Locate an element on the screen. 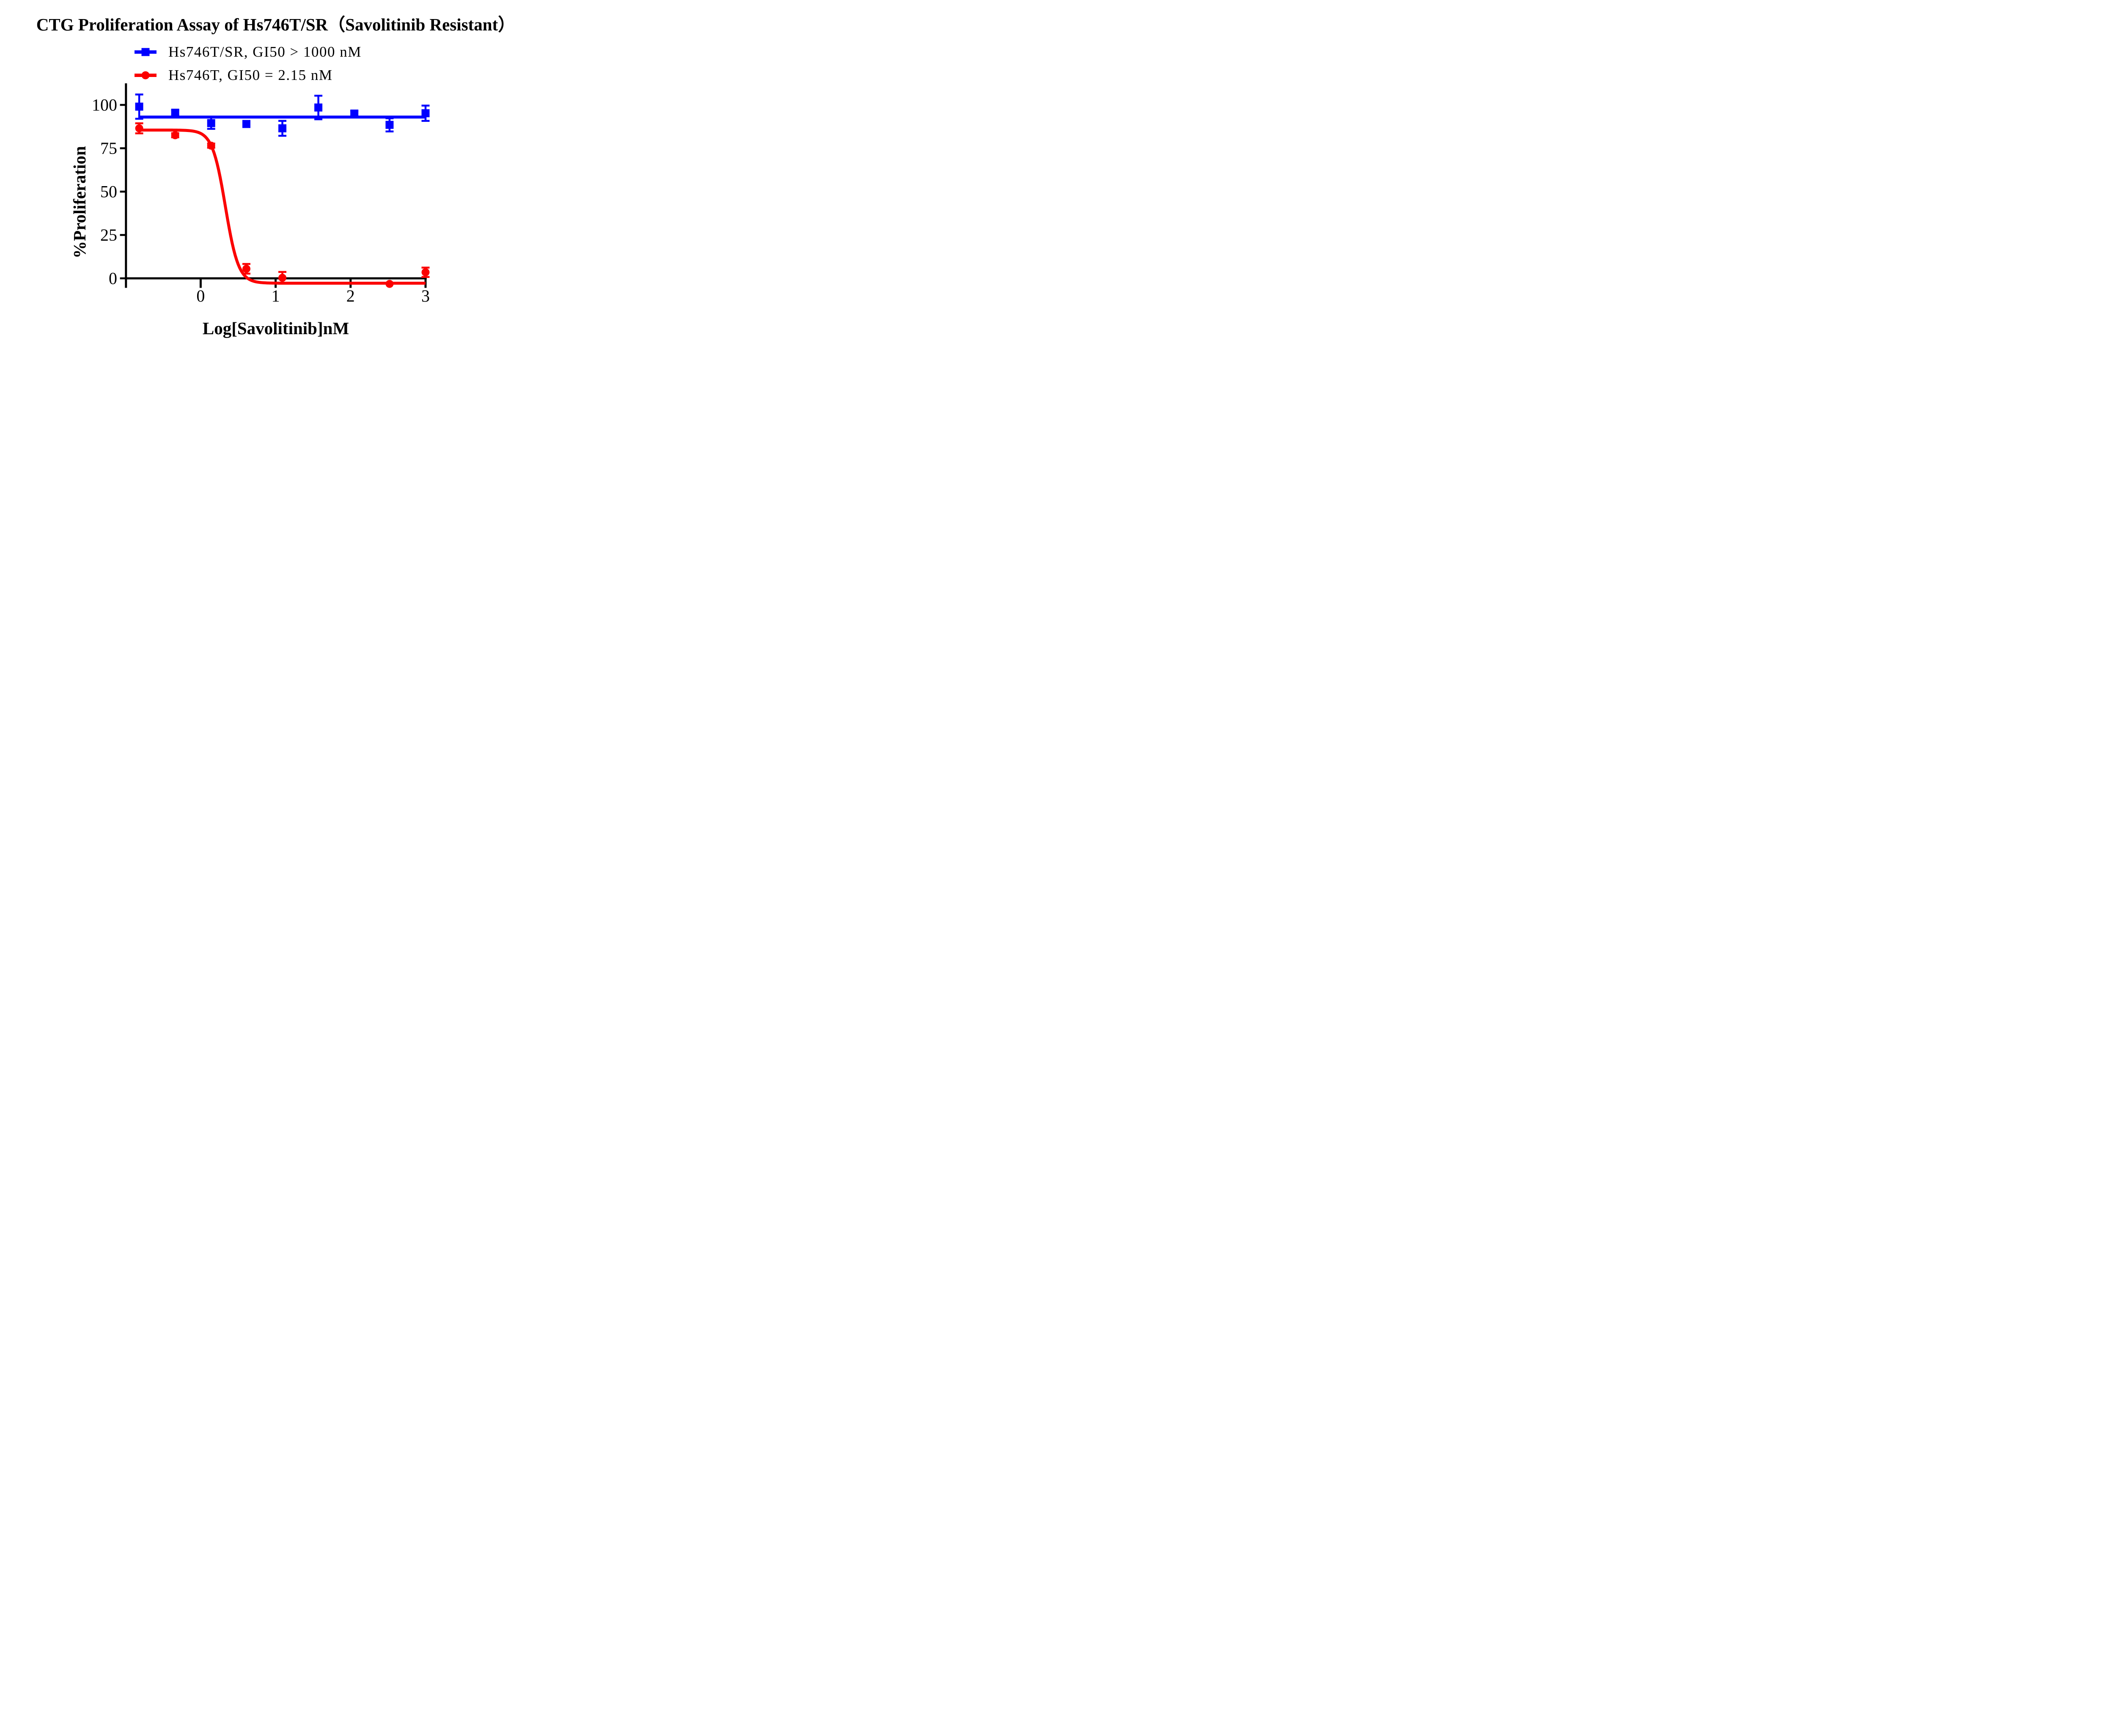 This screenshot has height=1736, width=2115. legend-label: Hs746T/SR, GI50 > 1000 nM is located at coordinates (265, 51).